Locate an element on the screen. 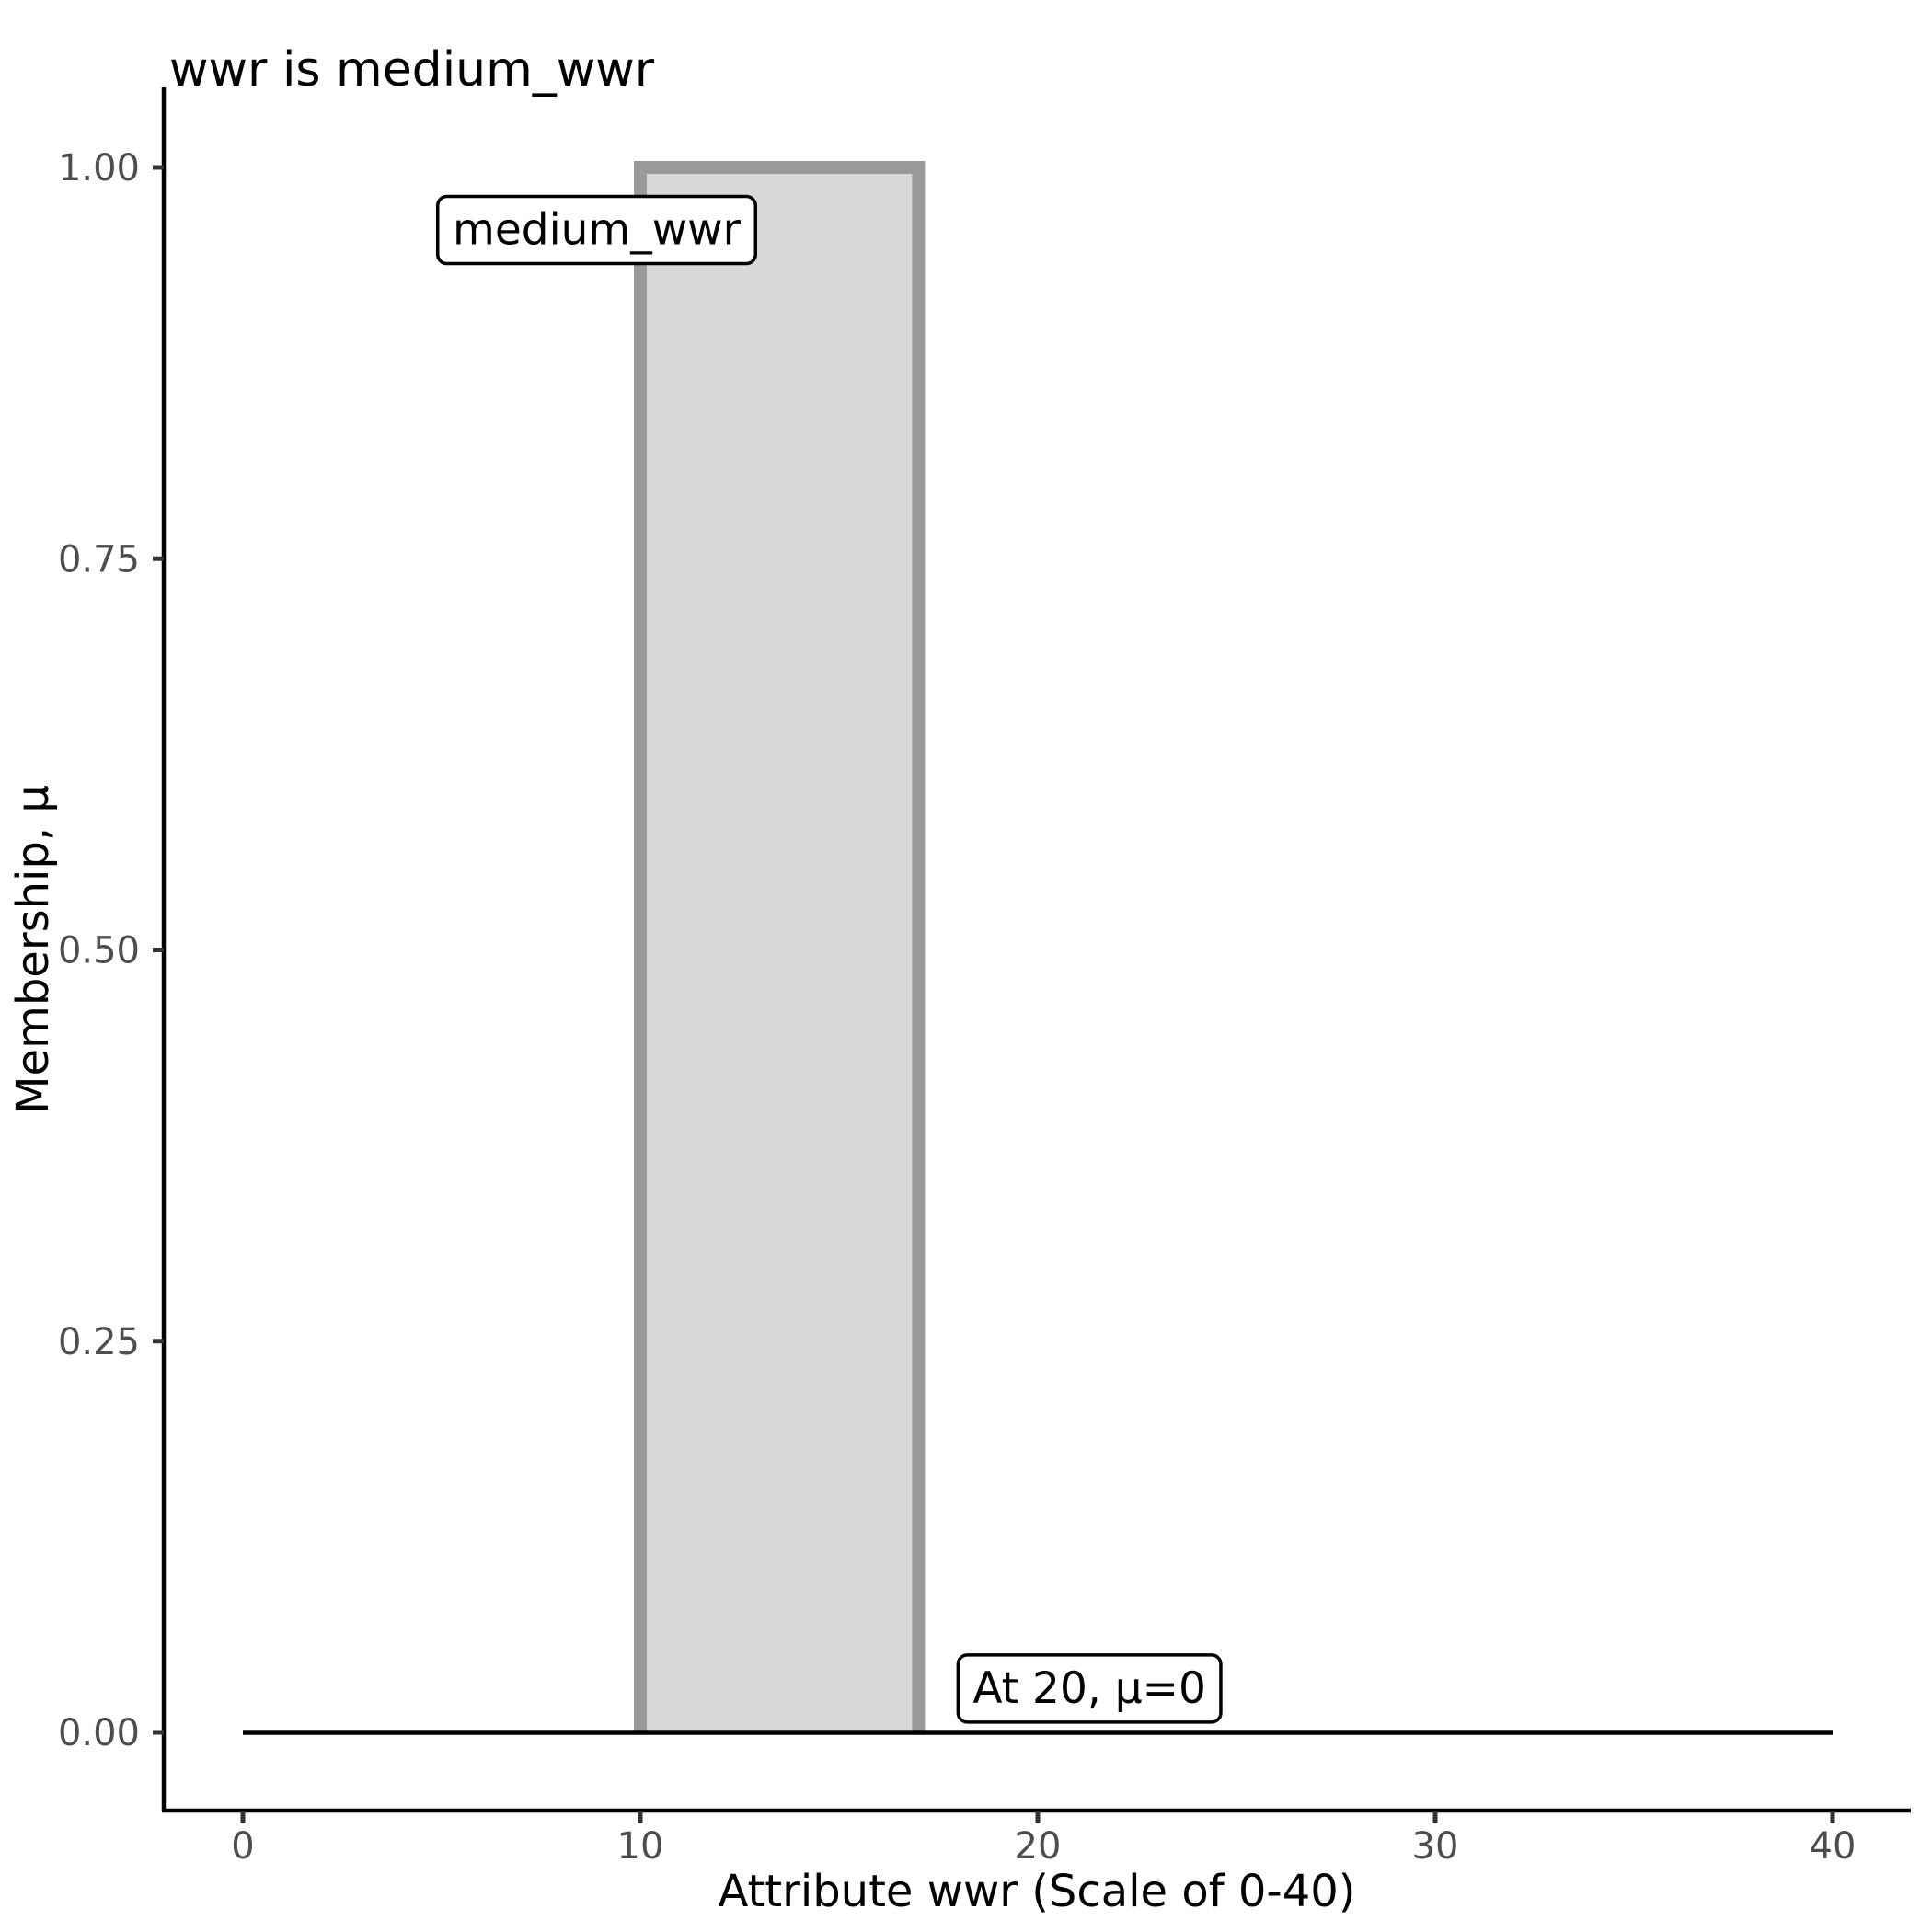 This screenshot has height=1932, width=1932. annotation: medium_wwr is located at coordinates (596, 230).